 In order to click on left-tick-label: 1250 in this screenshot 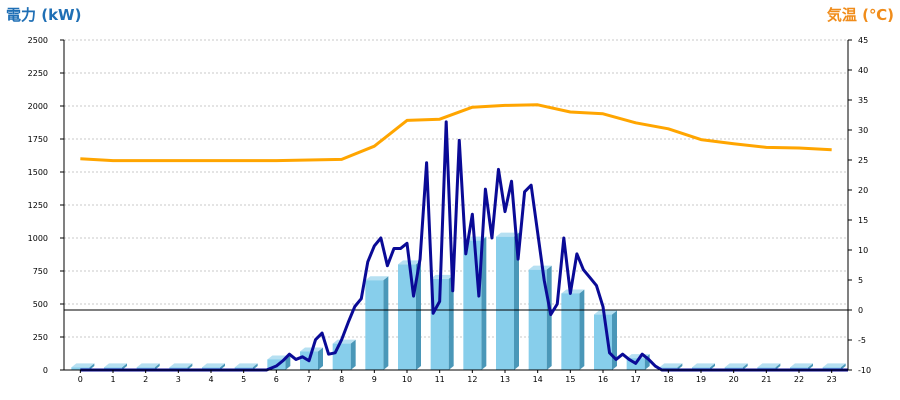, I will do `click(38, 205)`.